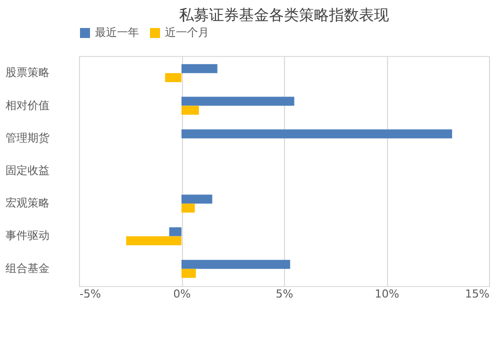 The width and height of the screenshot is (499, 343). I want to click on legend-label: 最近一年, so click(117, 32).